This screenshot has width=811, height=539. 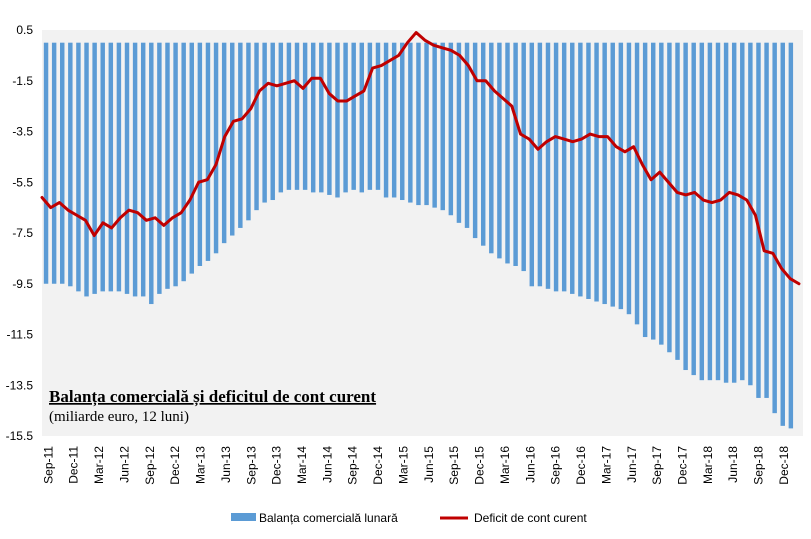 What do you see at coordinates (505, 465) in the screenshot?
I see `x-tick-label: Mar-16` at bounding box center [505, 465].